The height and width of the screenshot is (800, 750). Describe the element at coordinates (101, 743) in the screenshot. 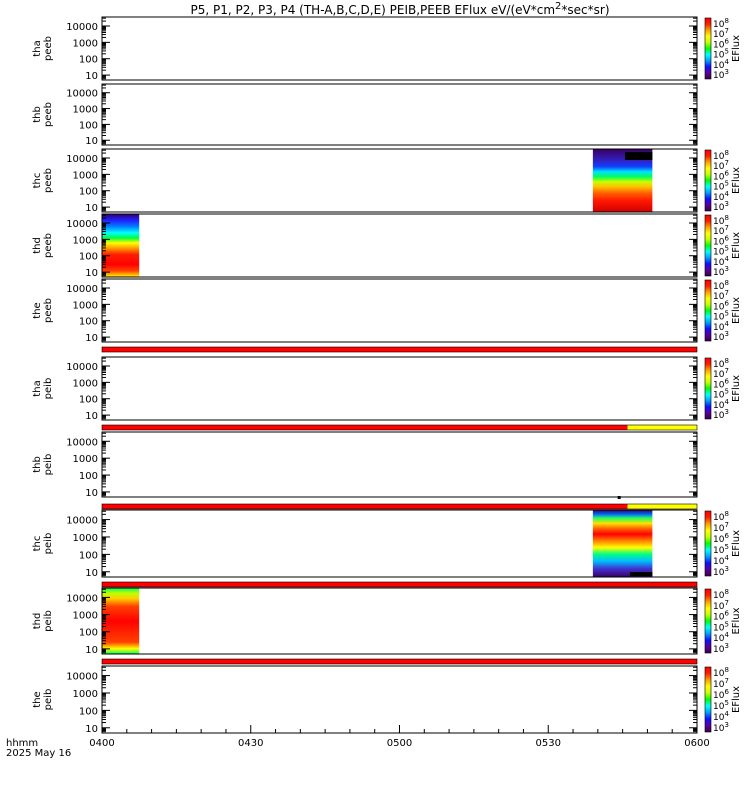

I see `x-tick-label: 0400` at that location.